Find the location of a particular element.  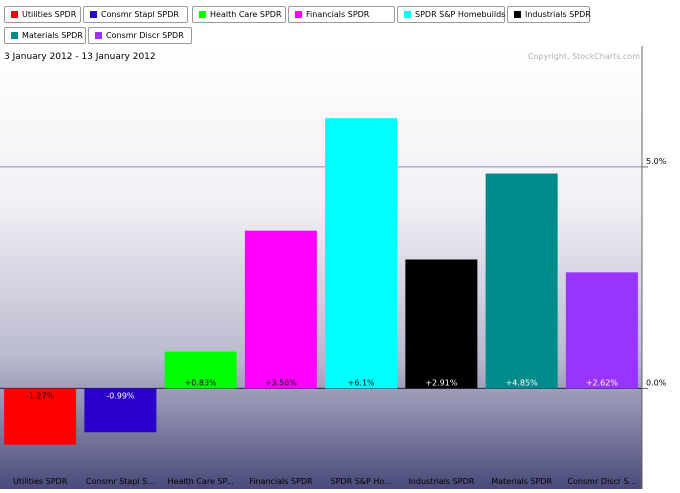

legend-item: Materials SPDR is located at coordinates (45, 35).